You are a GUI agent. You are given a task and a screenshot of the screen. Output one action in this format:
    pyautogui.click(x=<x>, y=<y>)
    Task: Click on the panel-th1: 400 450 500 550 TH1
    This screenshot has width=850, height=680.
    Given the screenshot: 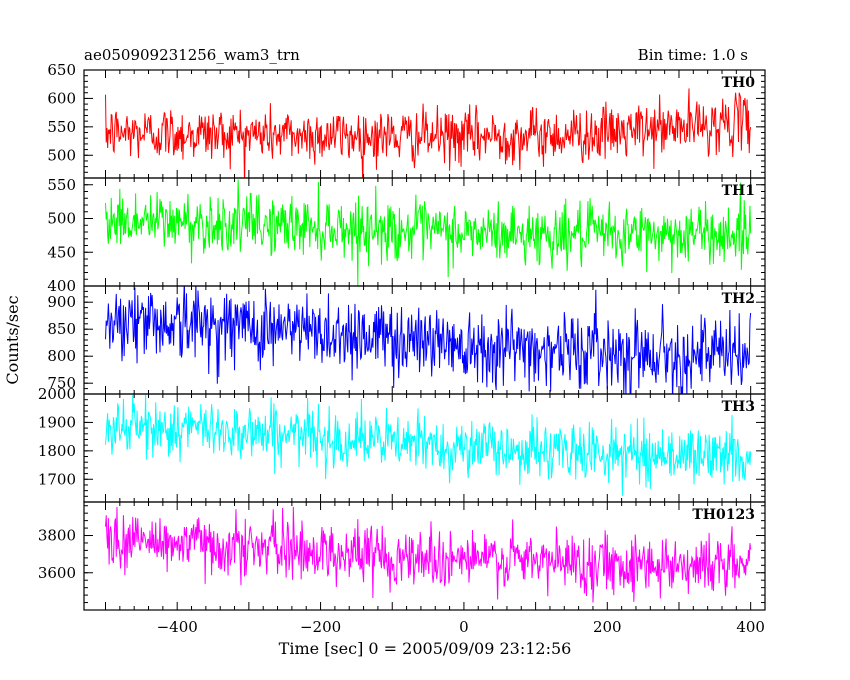 What is the action you would take?
    pyautogui.click(x=406, y=235)
    